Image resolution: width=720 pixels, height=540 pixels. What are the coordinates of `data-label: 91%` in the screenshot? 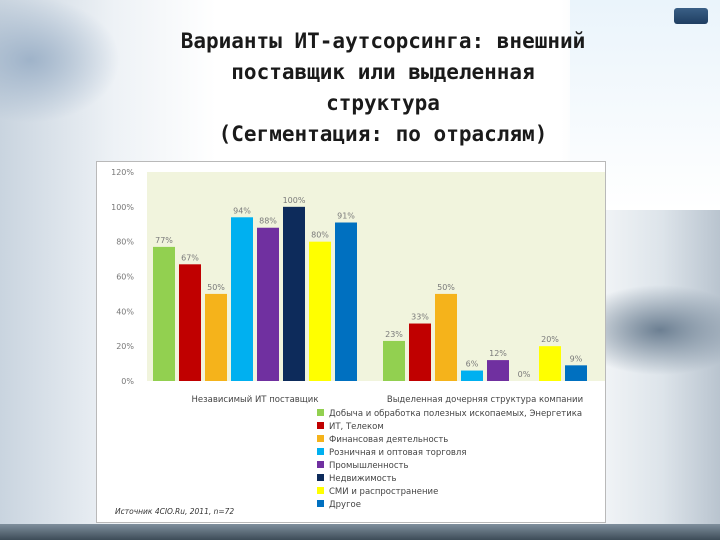 It's located at (346, 216).